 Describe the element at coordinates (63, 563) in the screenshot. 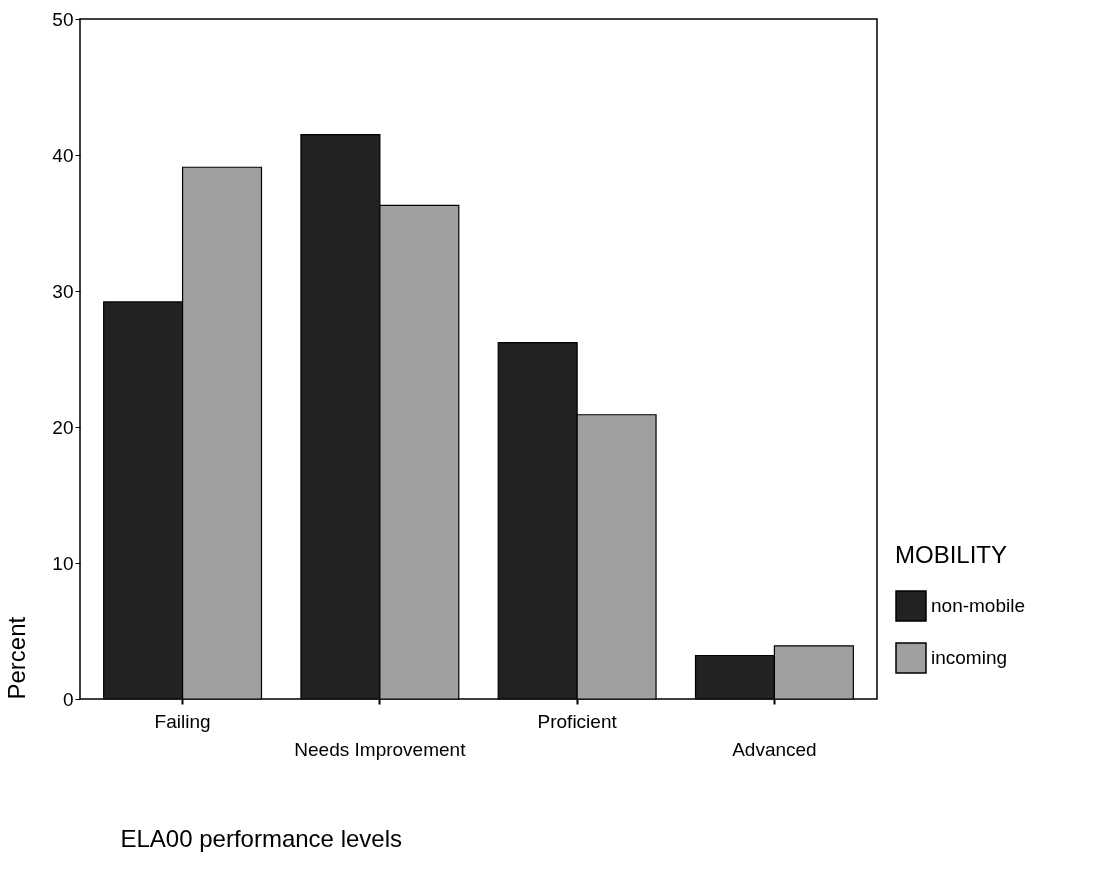

I see `y-tick-label: 10` at that location.